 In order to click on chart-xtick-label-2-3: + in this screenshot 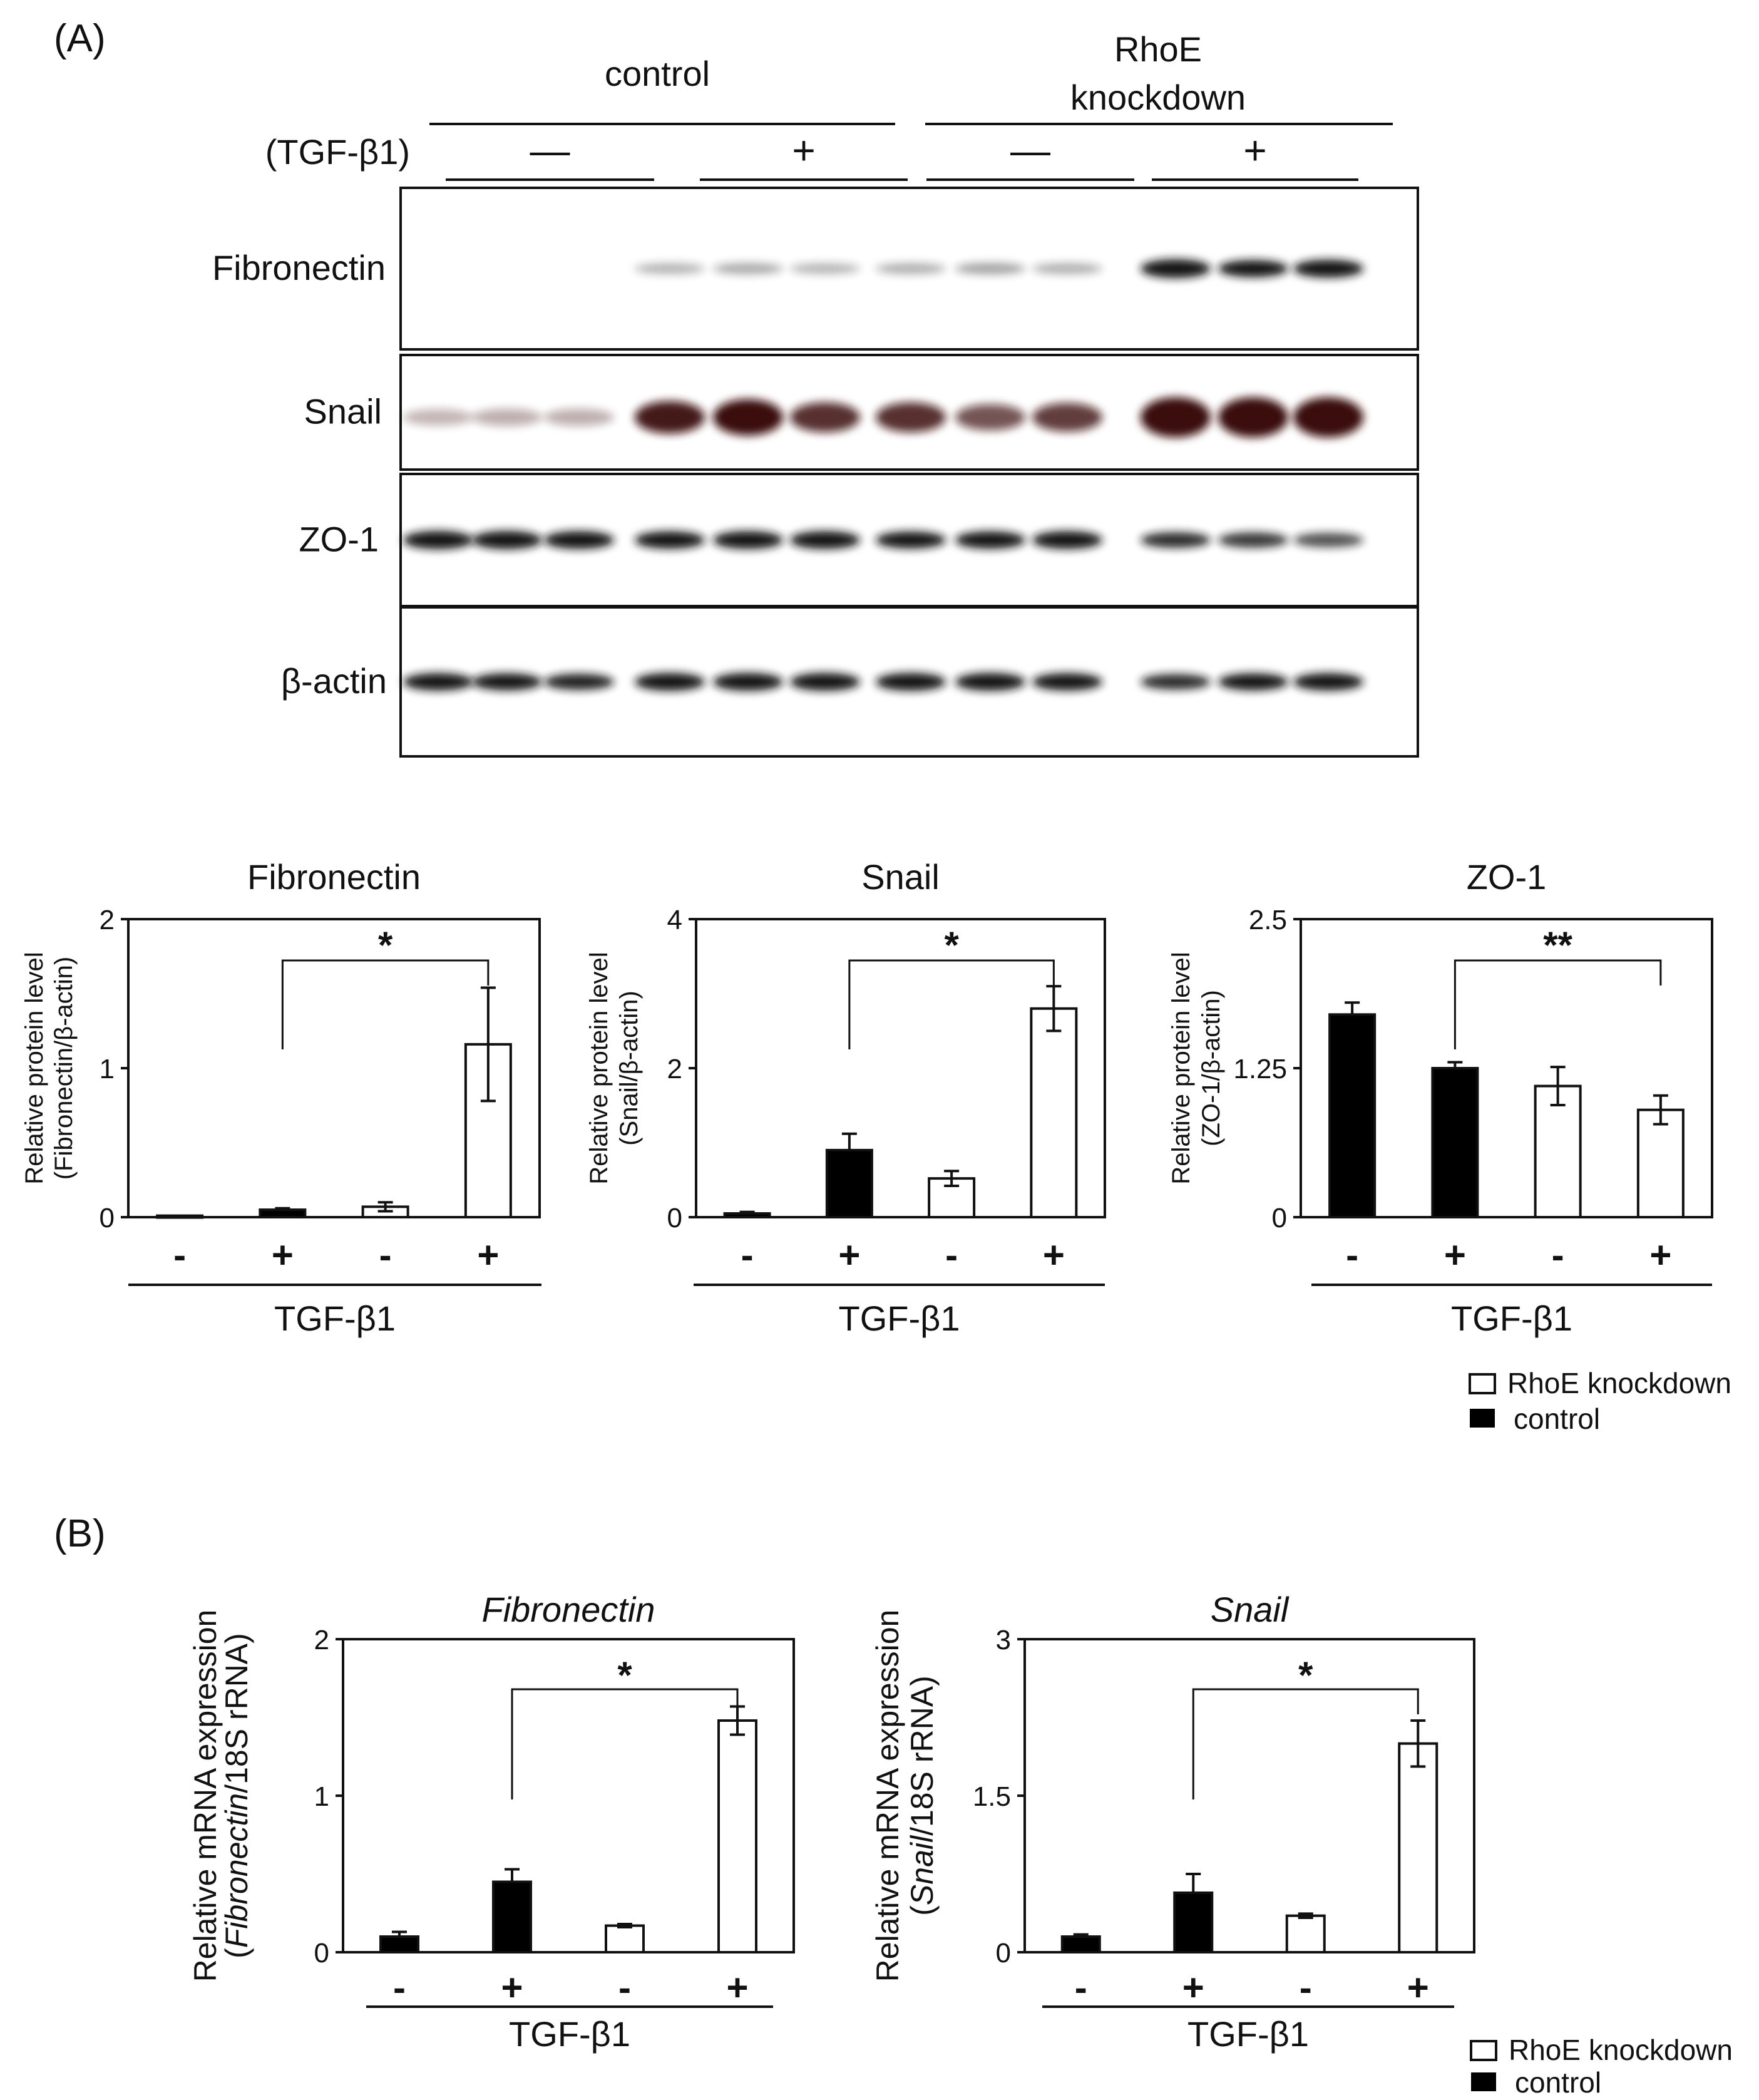, I will do `click(1660, 1255)`.